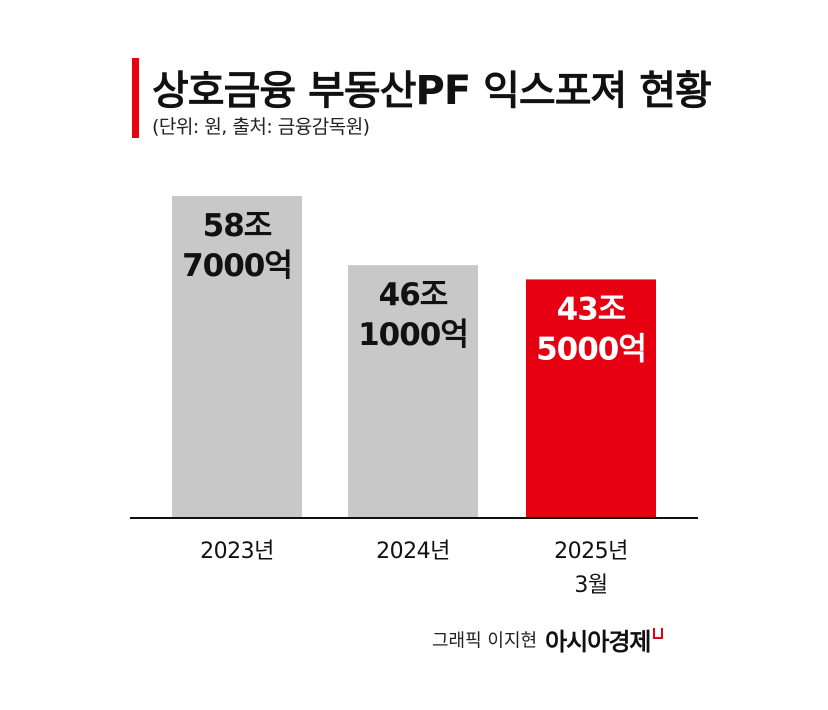 Image resolution: width=828 pixels, height=710 pixels. I want to click on credit-line: 그래픽 이지현 아시아경제, so click(547, 639).